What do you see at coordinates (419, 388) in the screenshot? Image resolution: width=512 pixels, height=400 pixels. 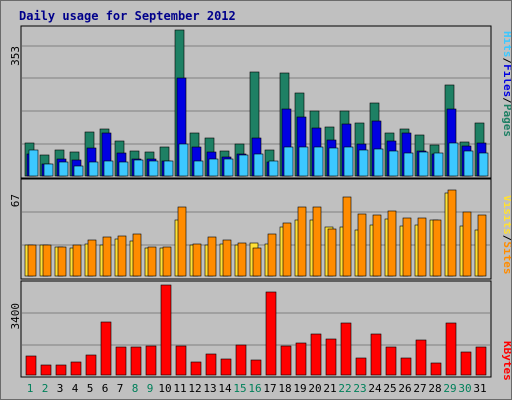 I see `day-label-27: 27` at bounding box center [419, 388].